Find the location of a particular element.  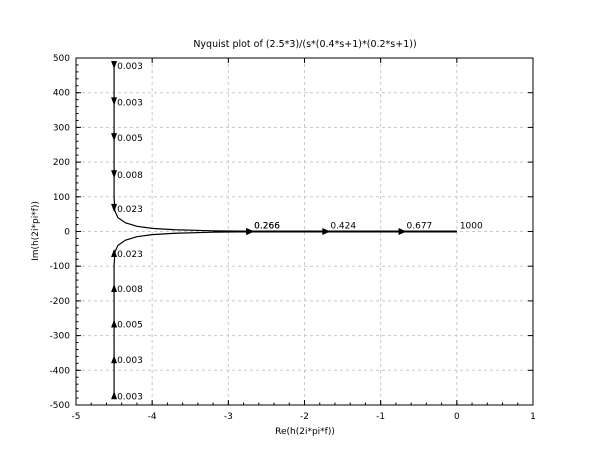

x-tick-label: -3 is located at coordinates (228, 417).